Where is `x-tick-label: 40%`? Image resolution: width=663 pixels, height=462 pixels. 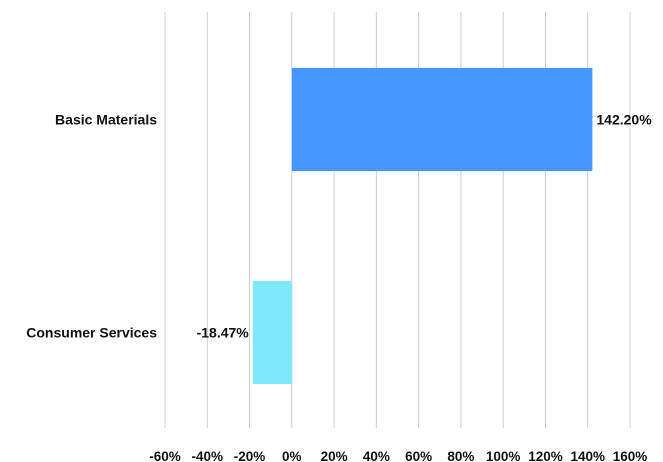
x-tick-label: 40% is located at coordinates (376, 455).